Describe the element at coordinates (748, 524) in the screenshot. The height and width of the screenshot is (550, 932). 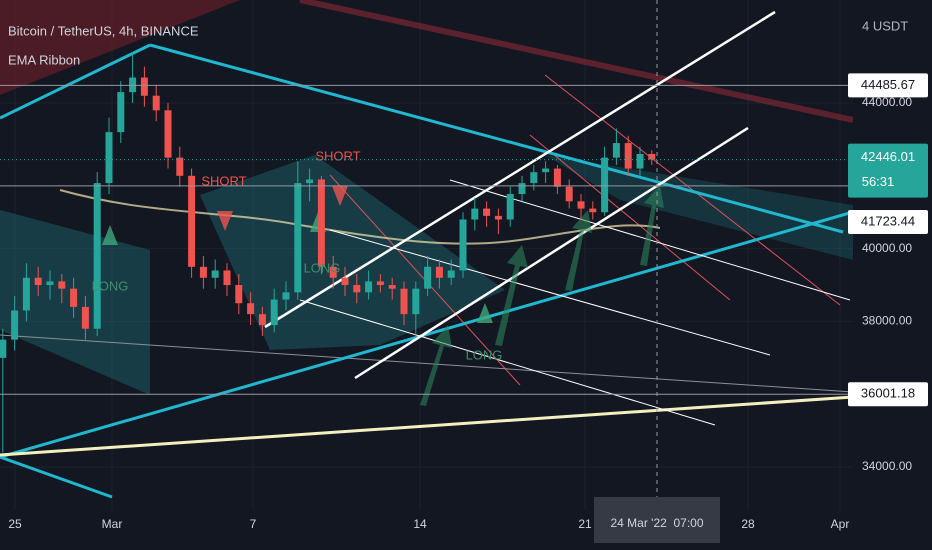
I see `x-tick-label: 28` at that location.